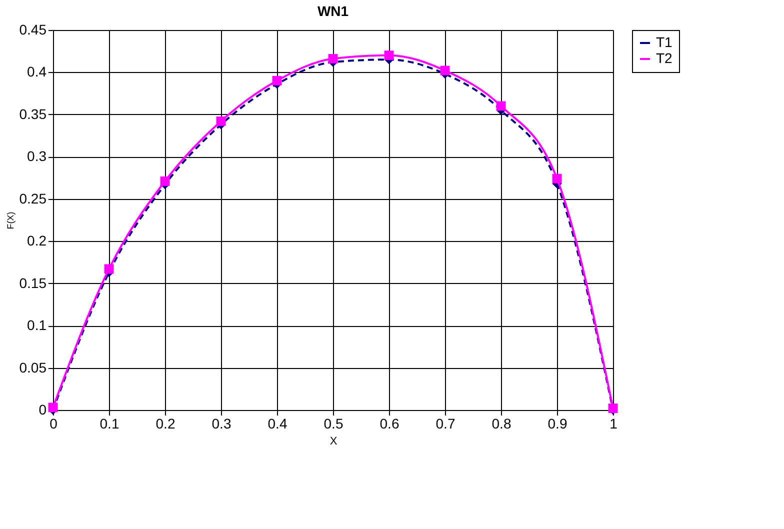 The height and width of the screenshot is (529, 784). Describe the element at coordinates (33, 114) in the screenshot. I see `y-tick-label: 0.35` at that location.